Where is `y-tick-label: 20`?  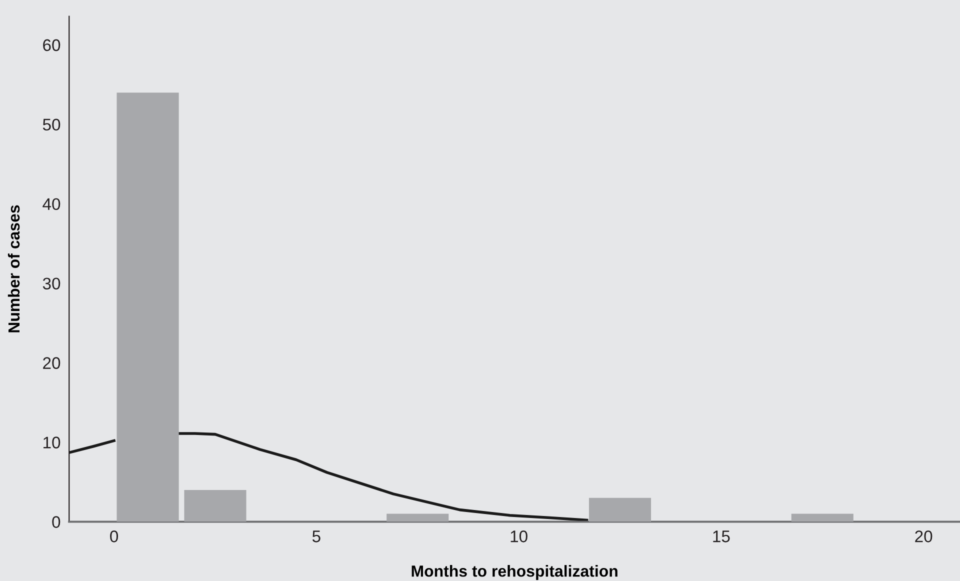 y-tick-label: 20 is located at coordinates (51, 363).